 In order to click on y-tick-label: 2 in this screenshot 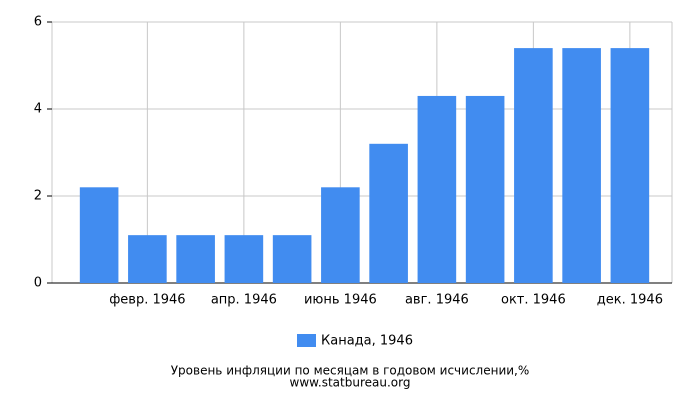, I will do `click(38, 196)`.